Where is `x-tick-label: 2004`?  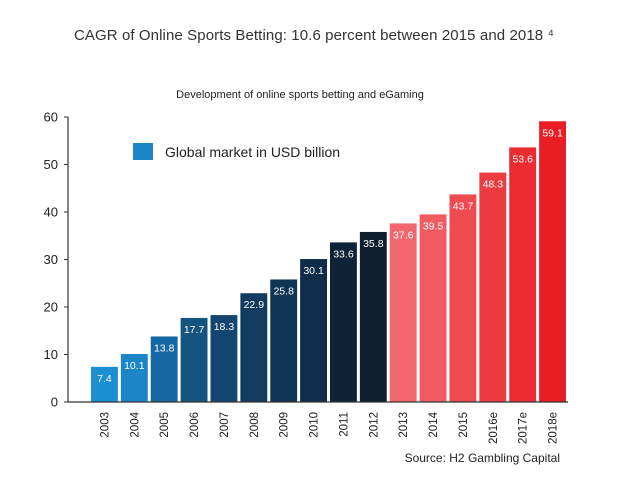 x-tick-label: 2004 is located at coordinates (135, 424).